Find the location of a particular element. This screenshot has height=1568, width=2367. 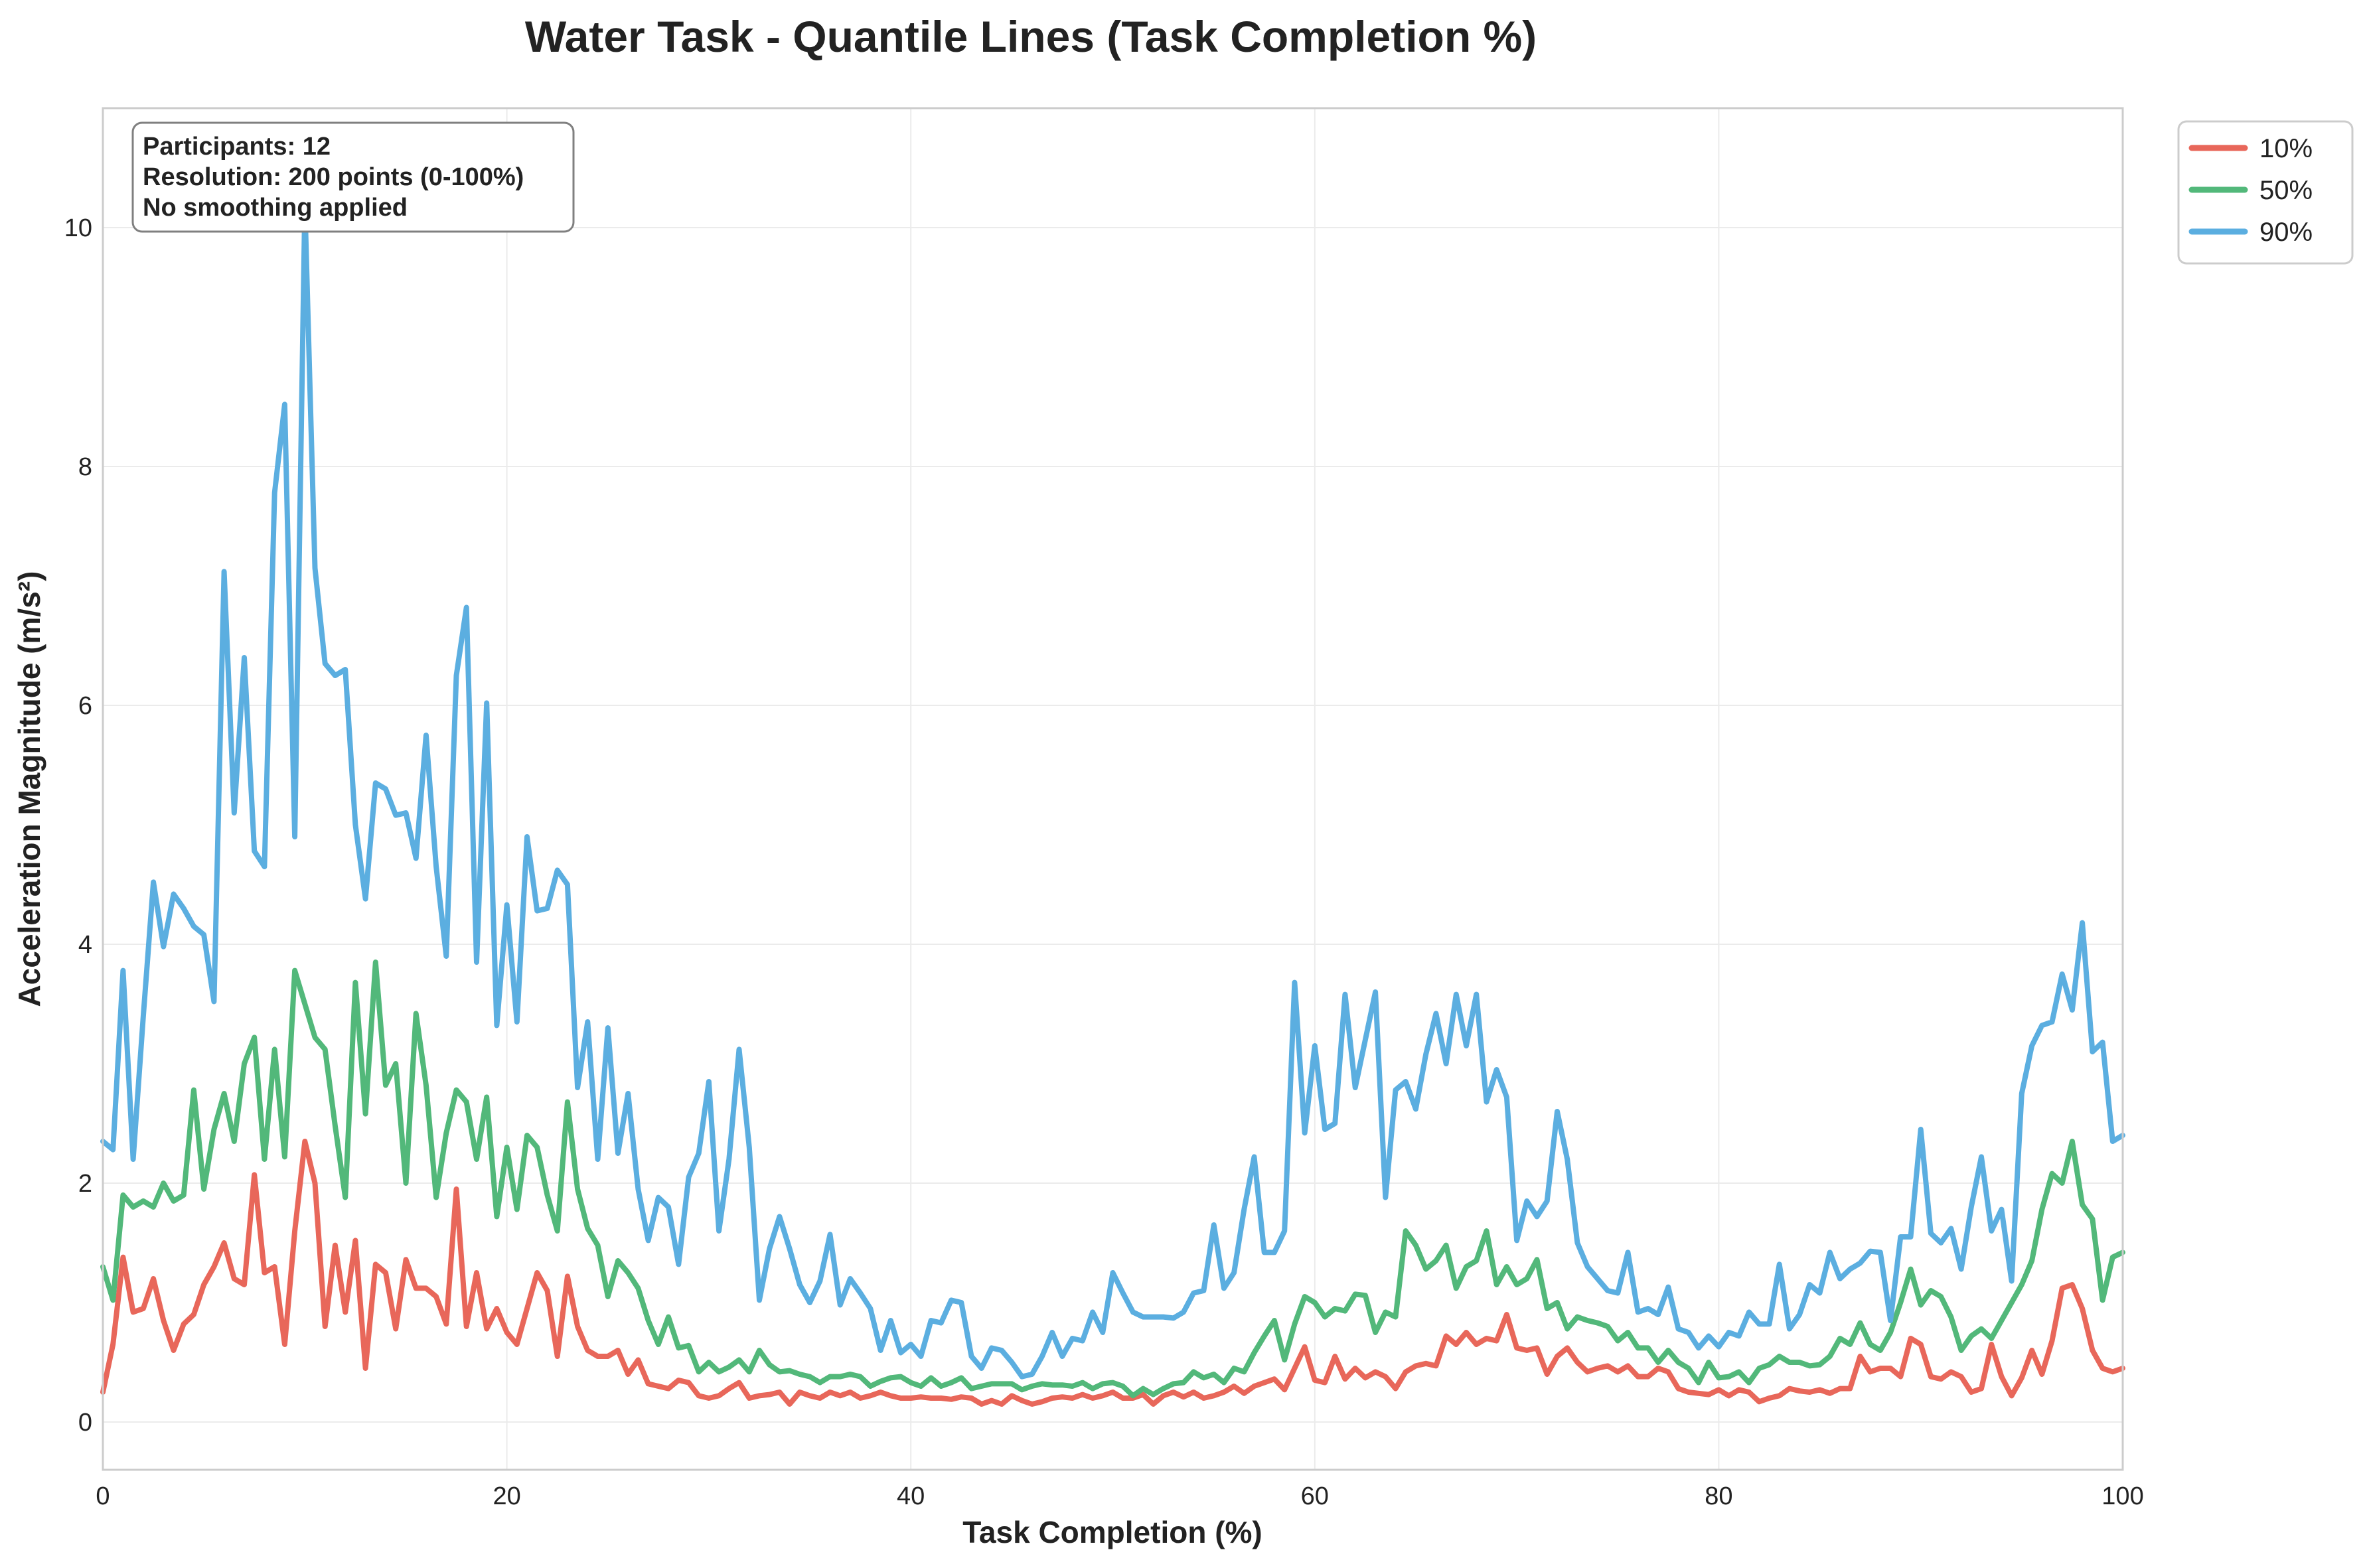

x-tick-label: 20 is located at coordinates (506, 1496).